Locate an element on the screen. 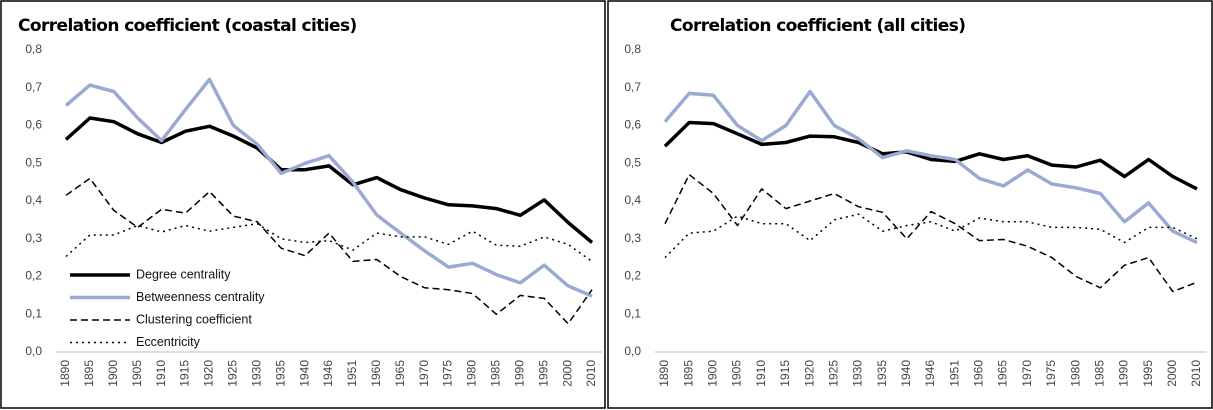  chart-title: Correlation coefficient (coastal cities) is located at coordinates (187, 26).